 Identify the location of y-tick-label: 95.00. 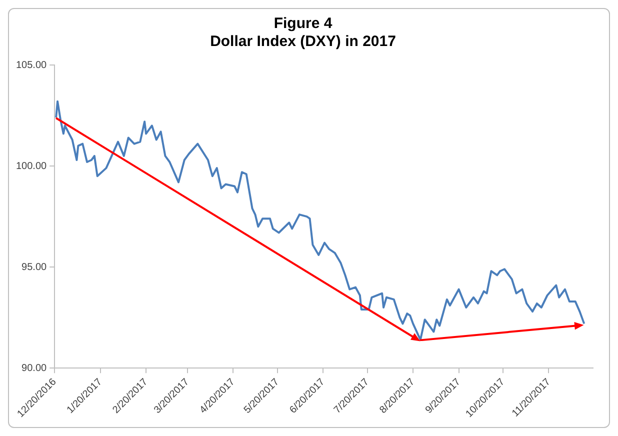
(35, 267).